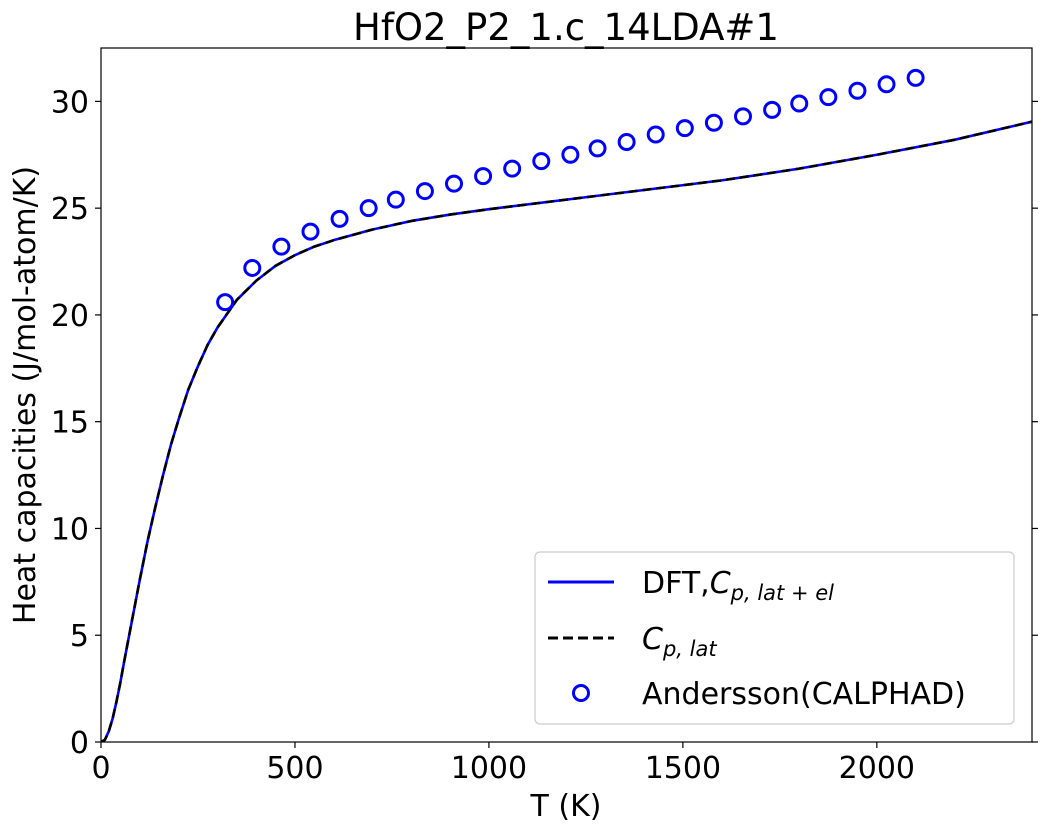  Describe the element at coordinates (877, 768) in the screenshot. I see `x-tick-label: 2000` at that location.